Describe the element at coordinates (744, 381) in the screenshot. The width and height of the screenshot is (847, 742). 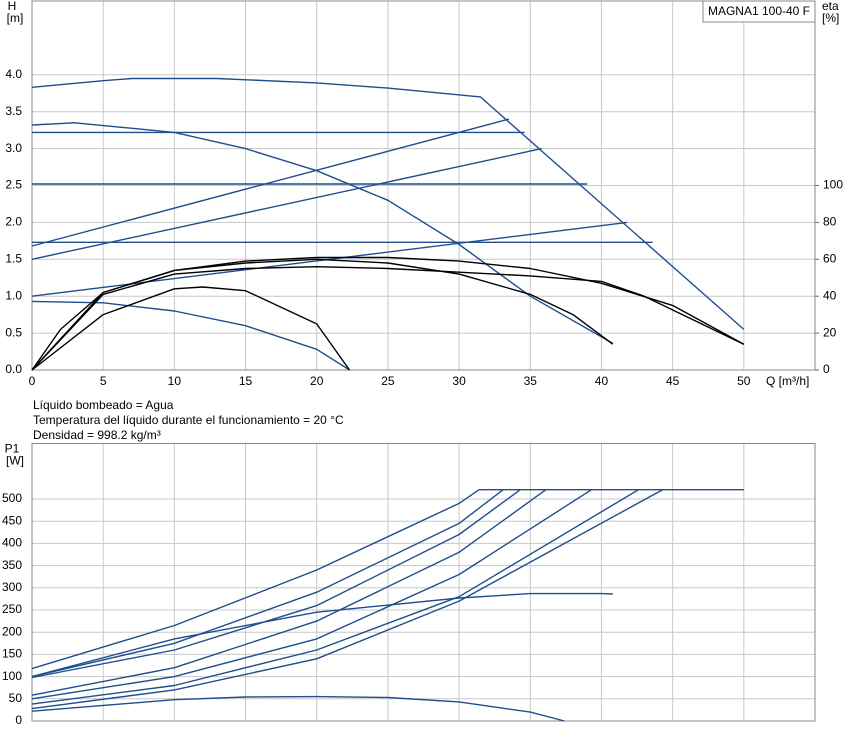
I see `x-tick-label: 50` at that location.